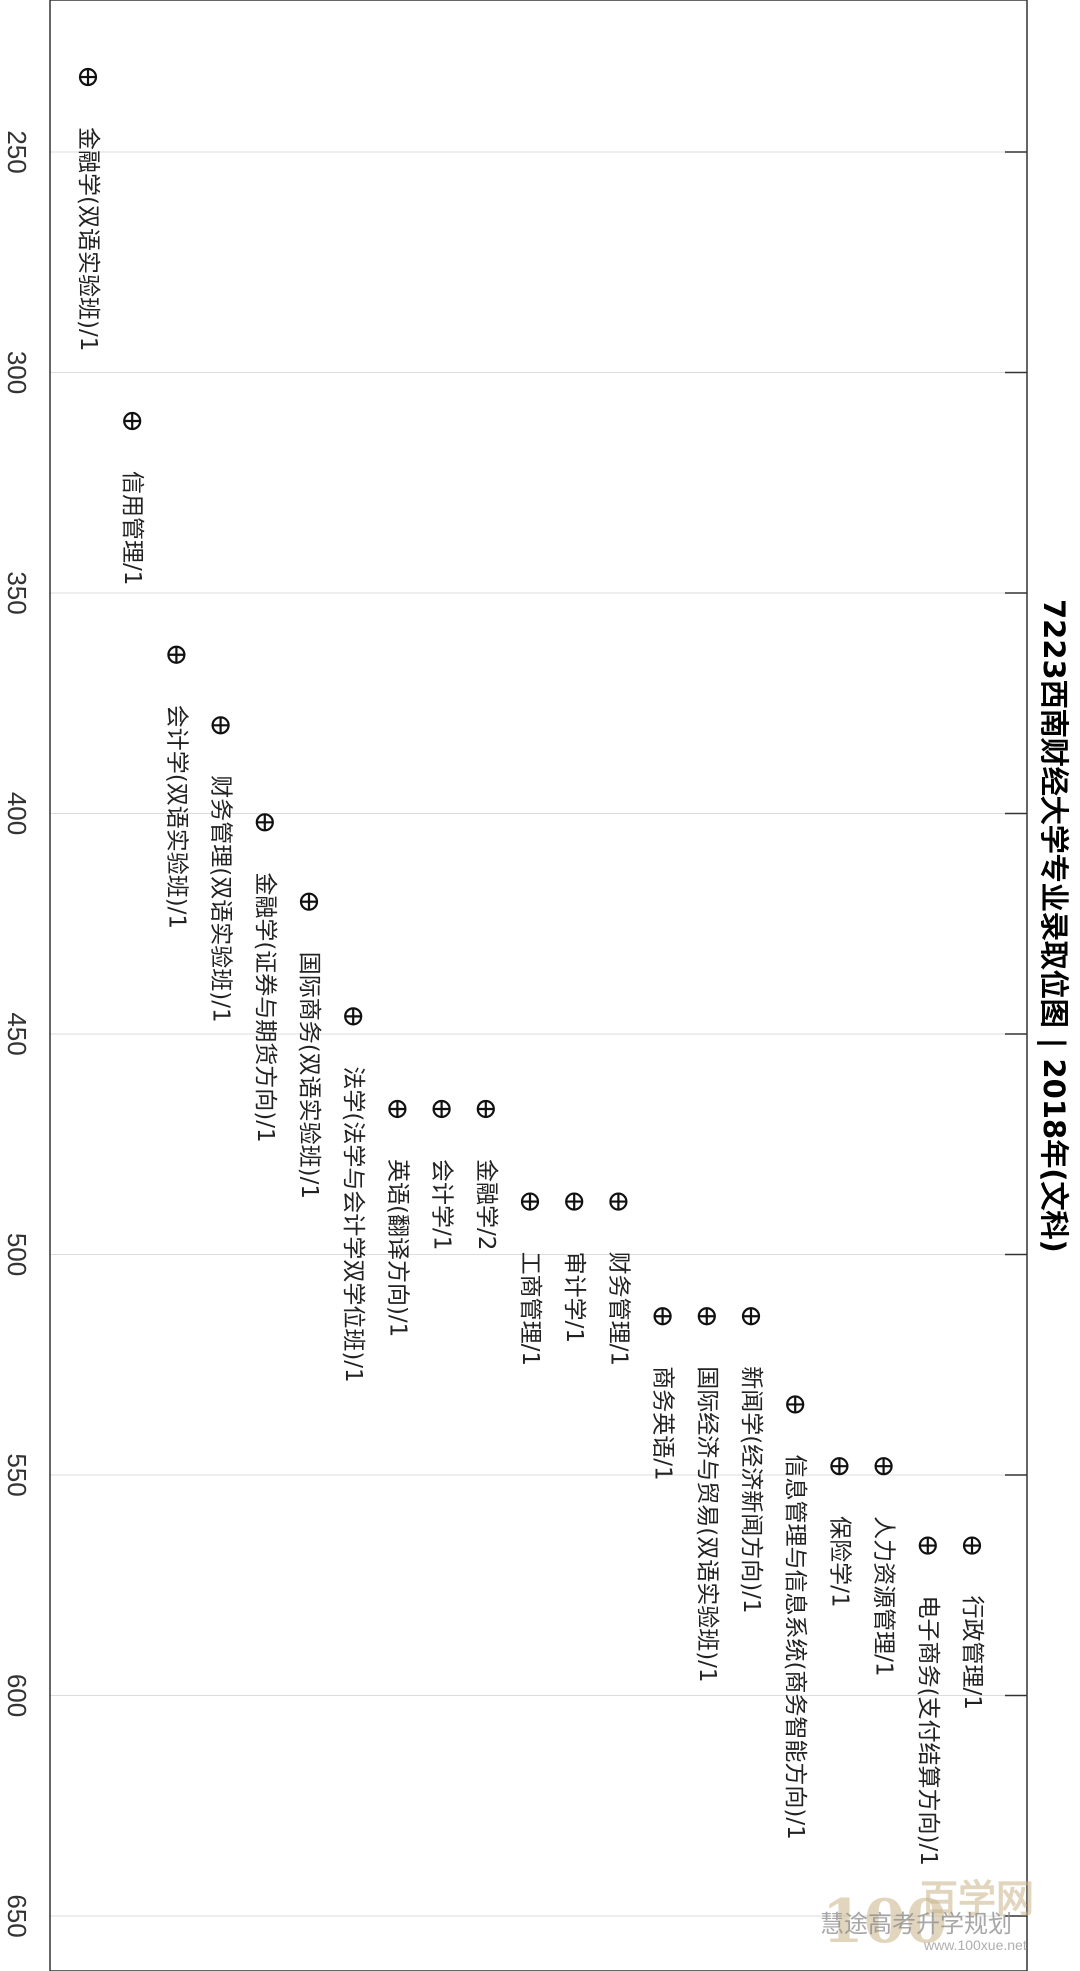 This screenshot has height=1971, width=1080. Describe the element at coordinates (486, 1204) in the screenshot. I see `point-label: 金融学/2` at that location.